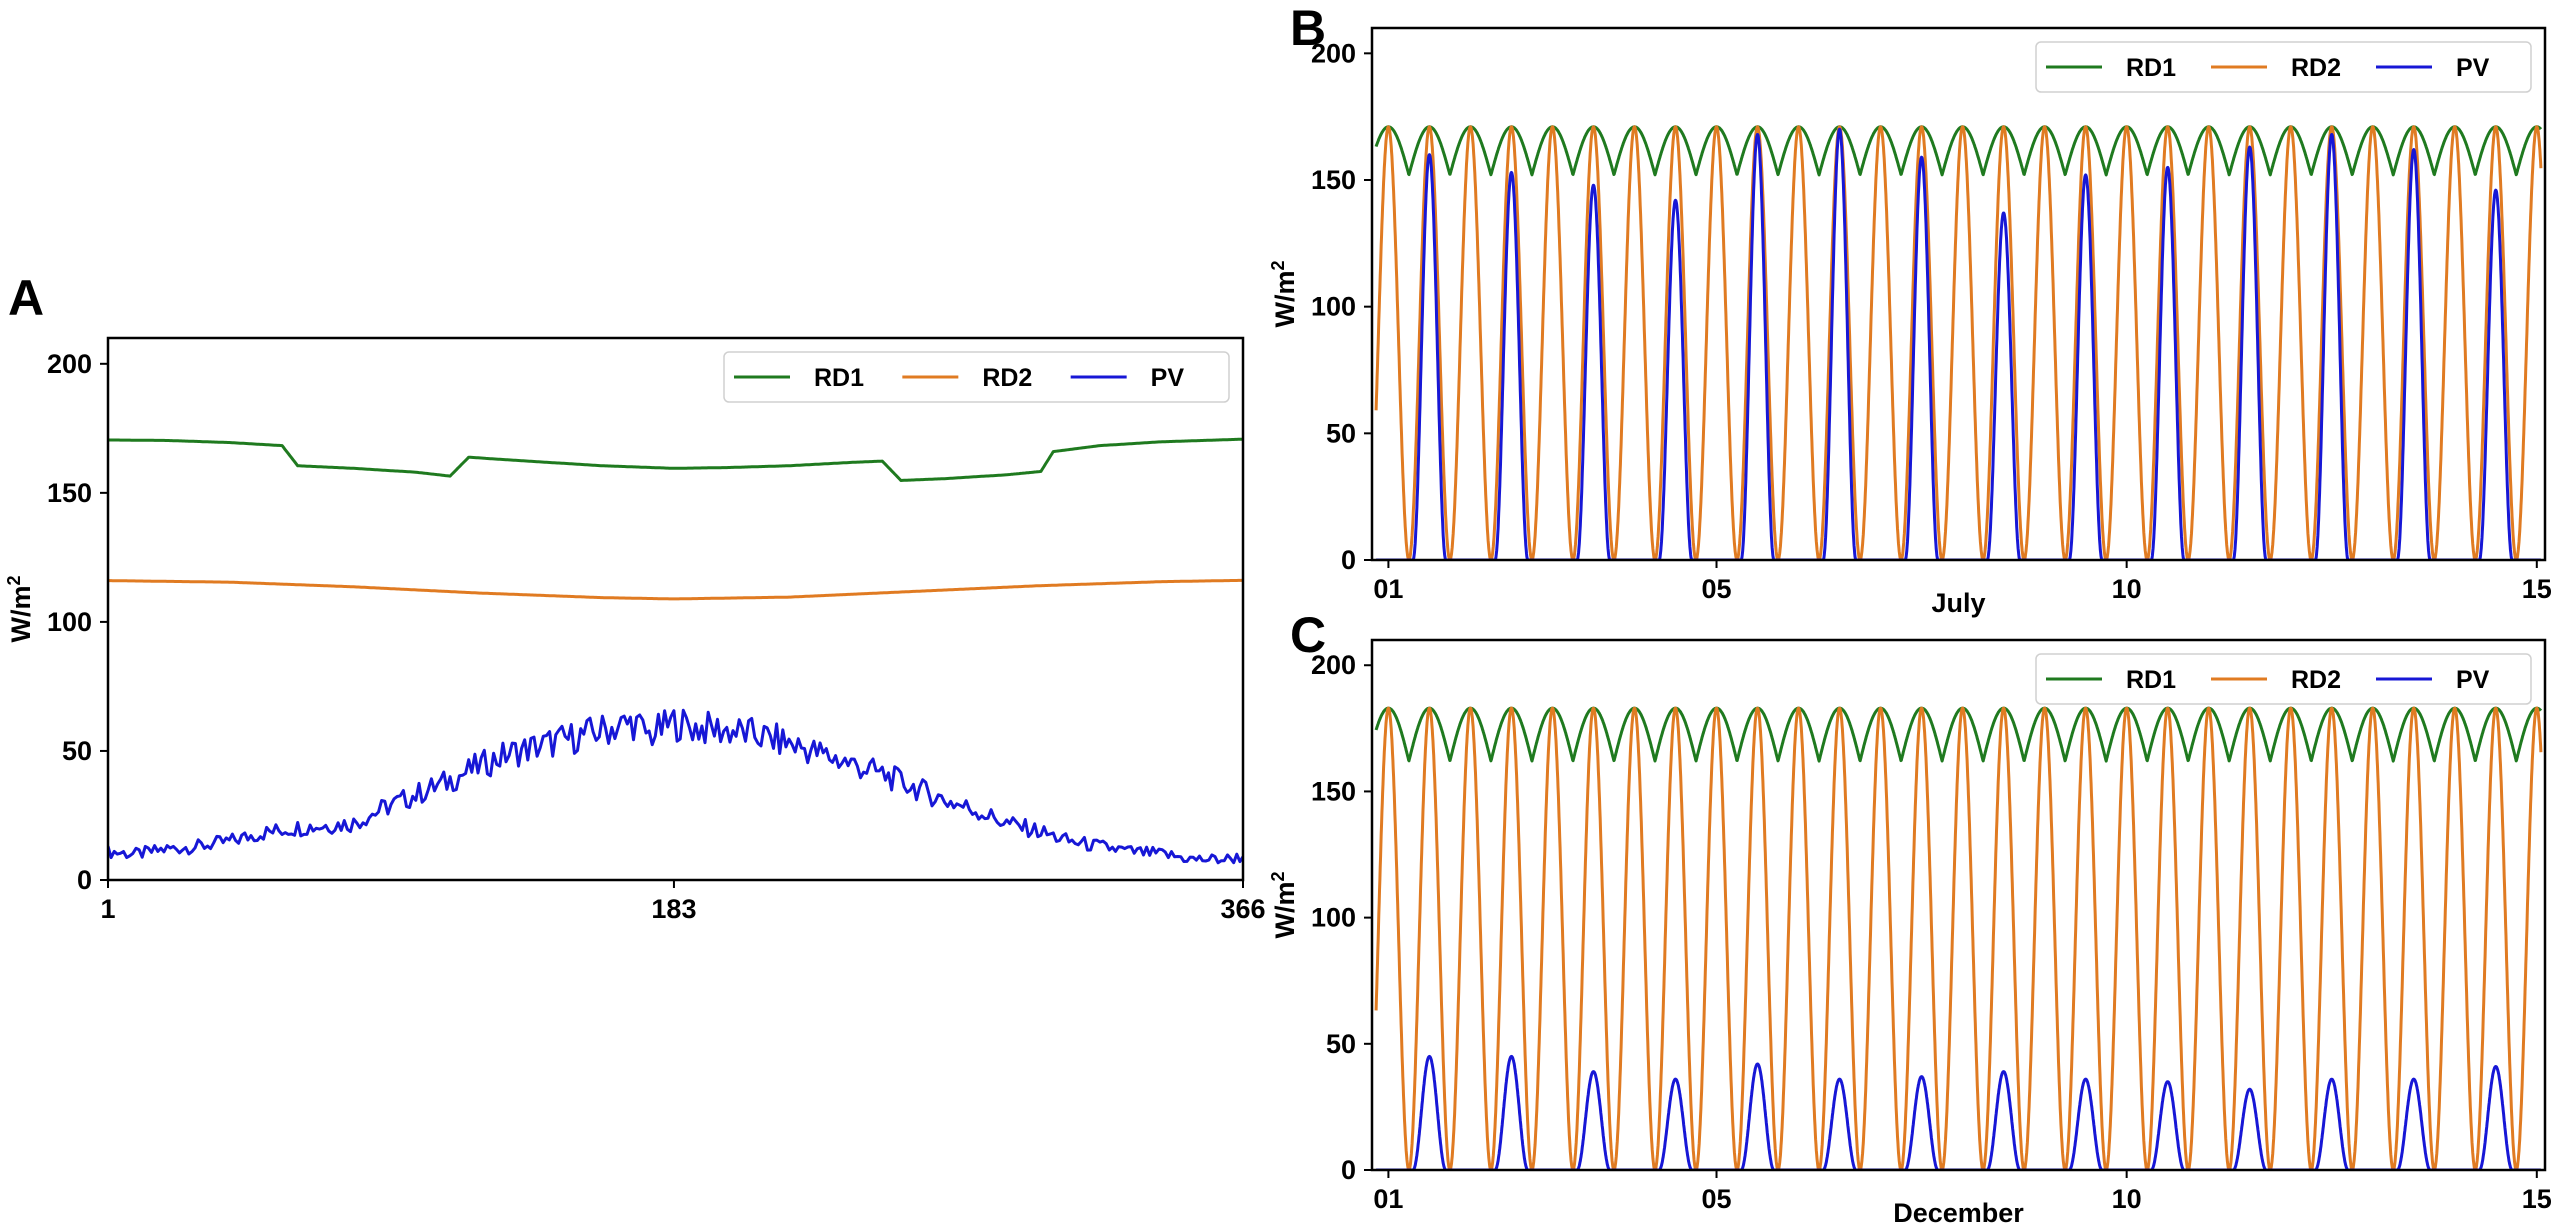  I want to click on panel-b-xtick-label: 10, so click(2127, 589).